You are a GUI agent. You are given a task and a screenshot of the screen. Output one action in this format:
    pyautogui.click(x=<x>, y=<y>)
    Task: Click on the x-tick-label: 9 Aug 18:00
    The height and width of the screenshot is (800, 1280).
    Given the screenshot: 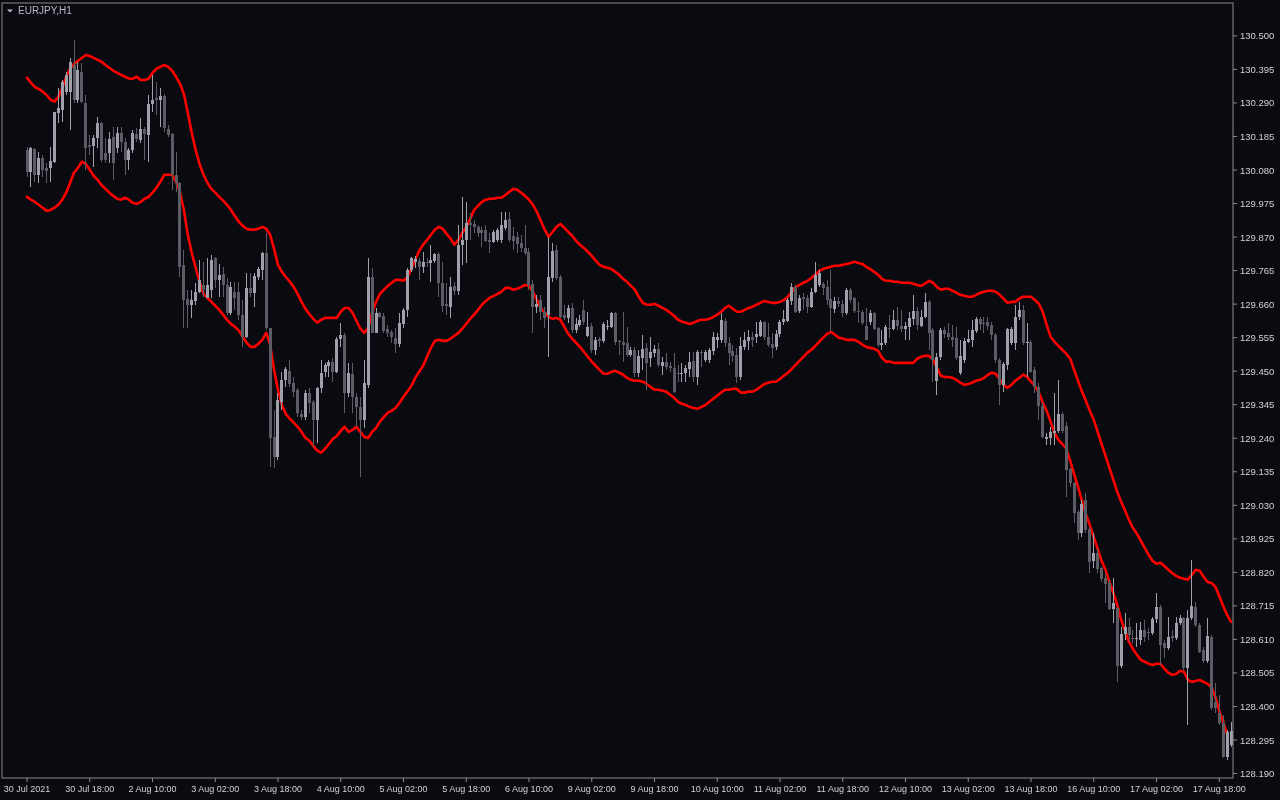 What is the action you would take?
    pyautogui.click(x=654, y=789)
    